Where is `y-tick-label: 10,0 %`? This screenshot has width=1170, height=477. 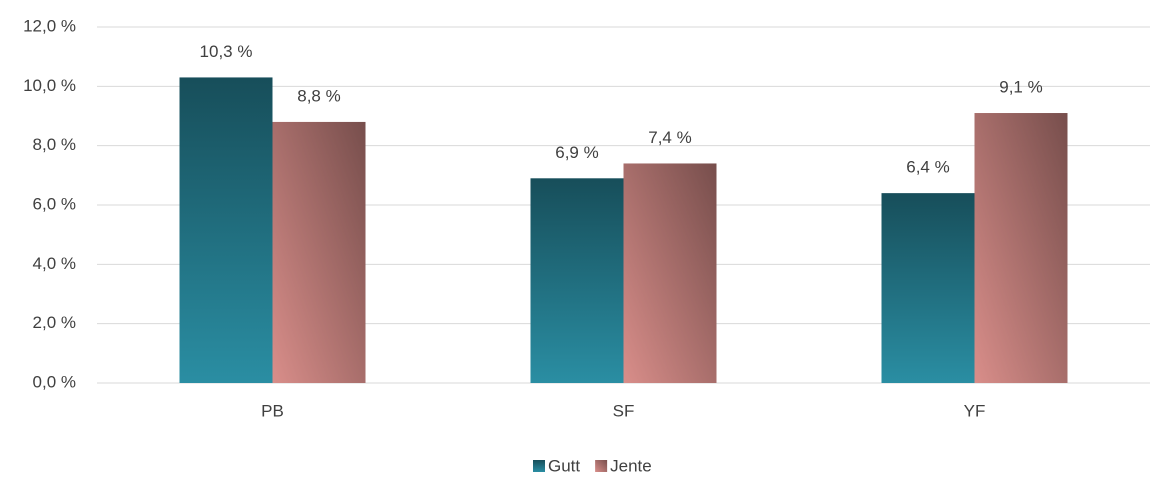
y-tick-label: 10,0 % is located at coordinates (49, 85).